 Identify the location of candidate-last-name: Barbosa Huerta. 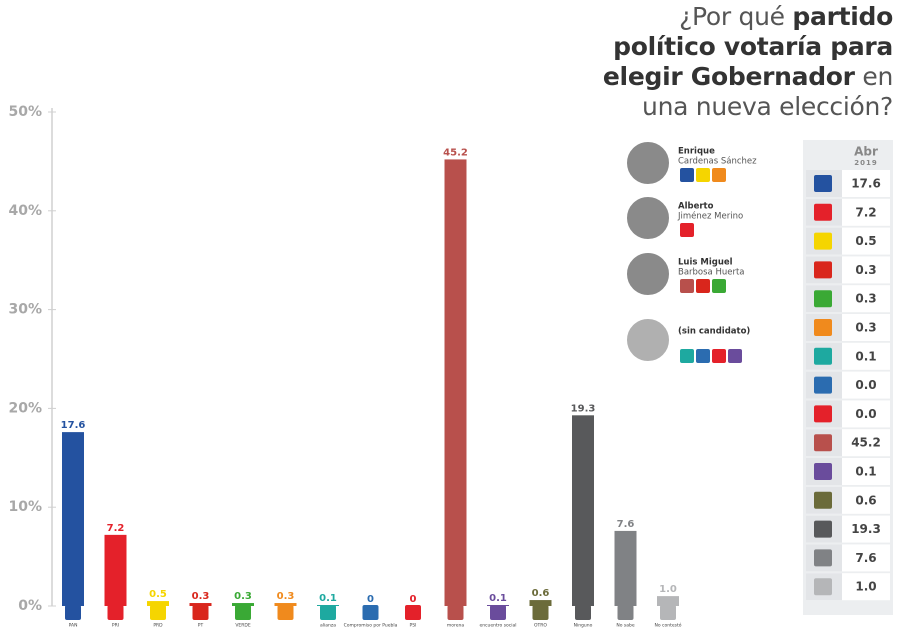
(711, 273).